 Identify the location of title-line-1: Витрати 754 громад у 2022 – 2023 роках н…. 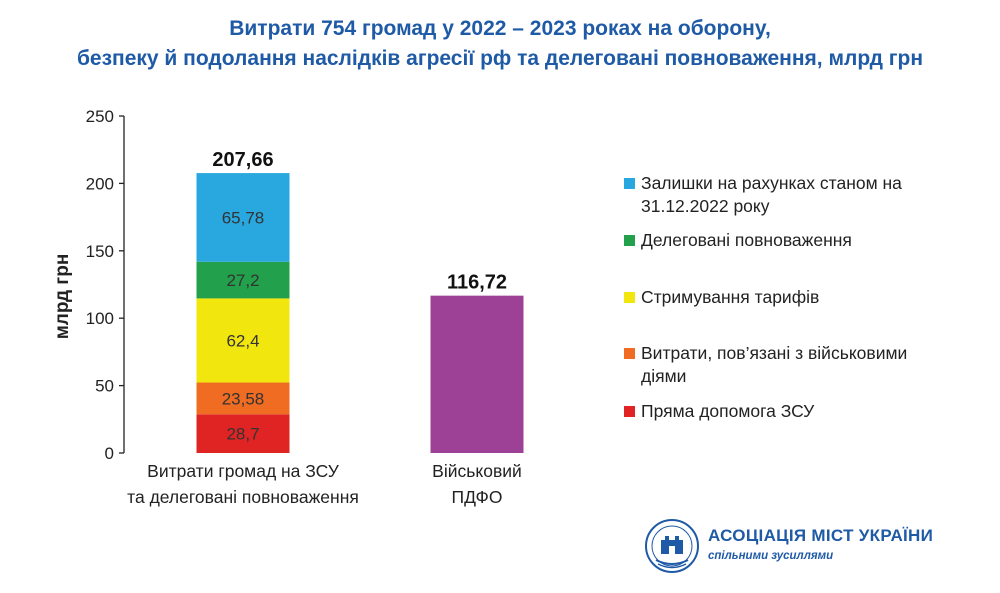
(500, 28).